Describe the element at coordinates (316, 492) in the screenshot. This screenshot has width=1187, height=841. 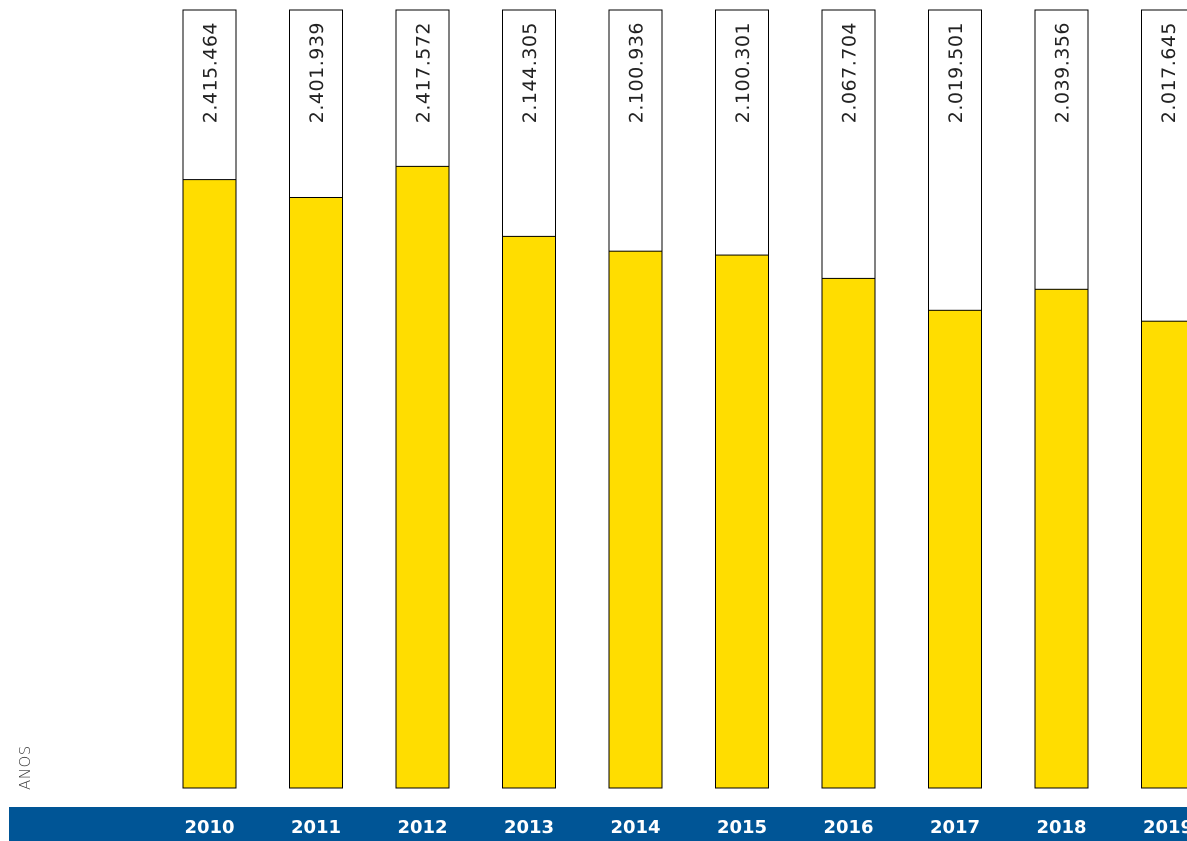
I see `bar-fill-2011` at that location.